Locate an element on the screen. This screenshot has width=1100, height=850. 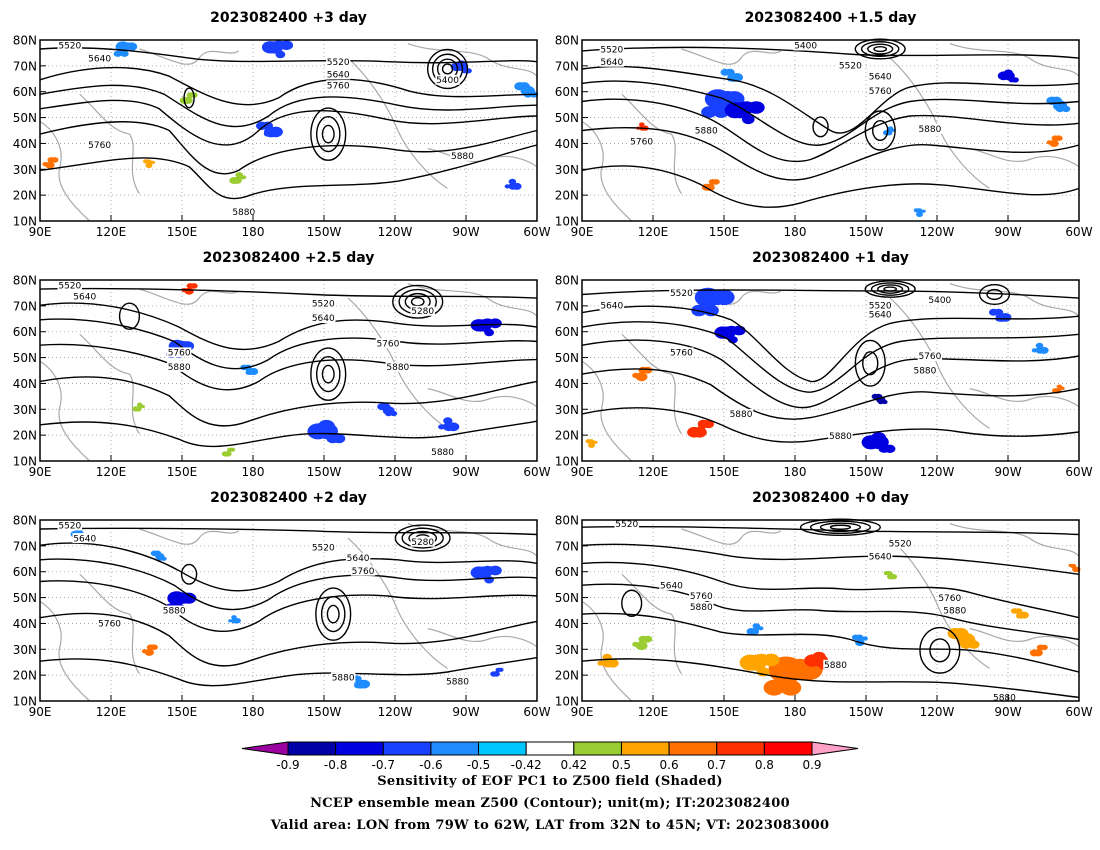
y-tick-label: 70N is located at coordinates (25, 66).